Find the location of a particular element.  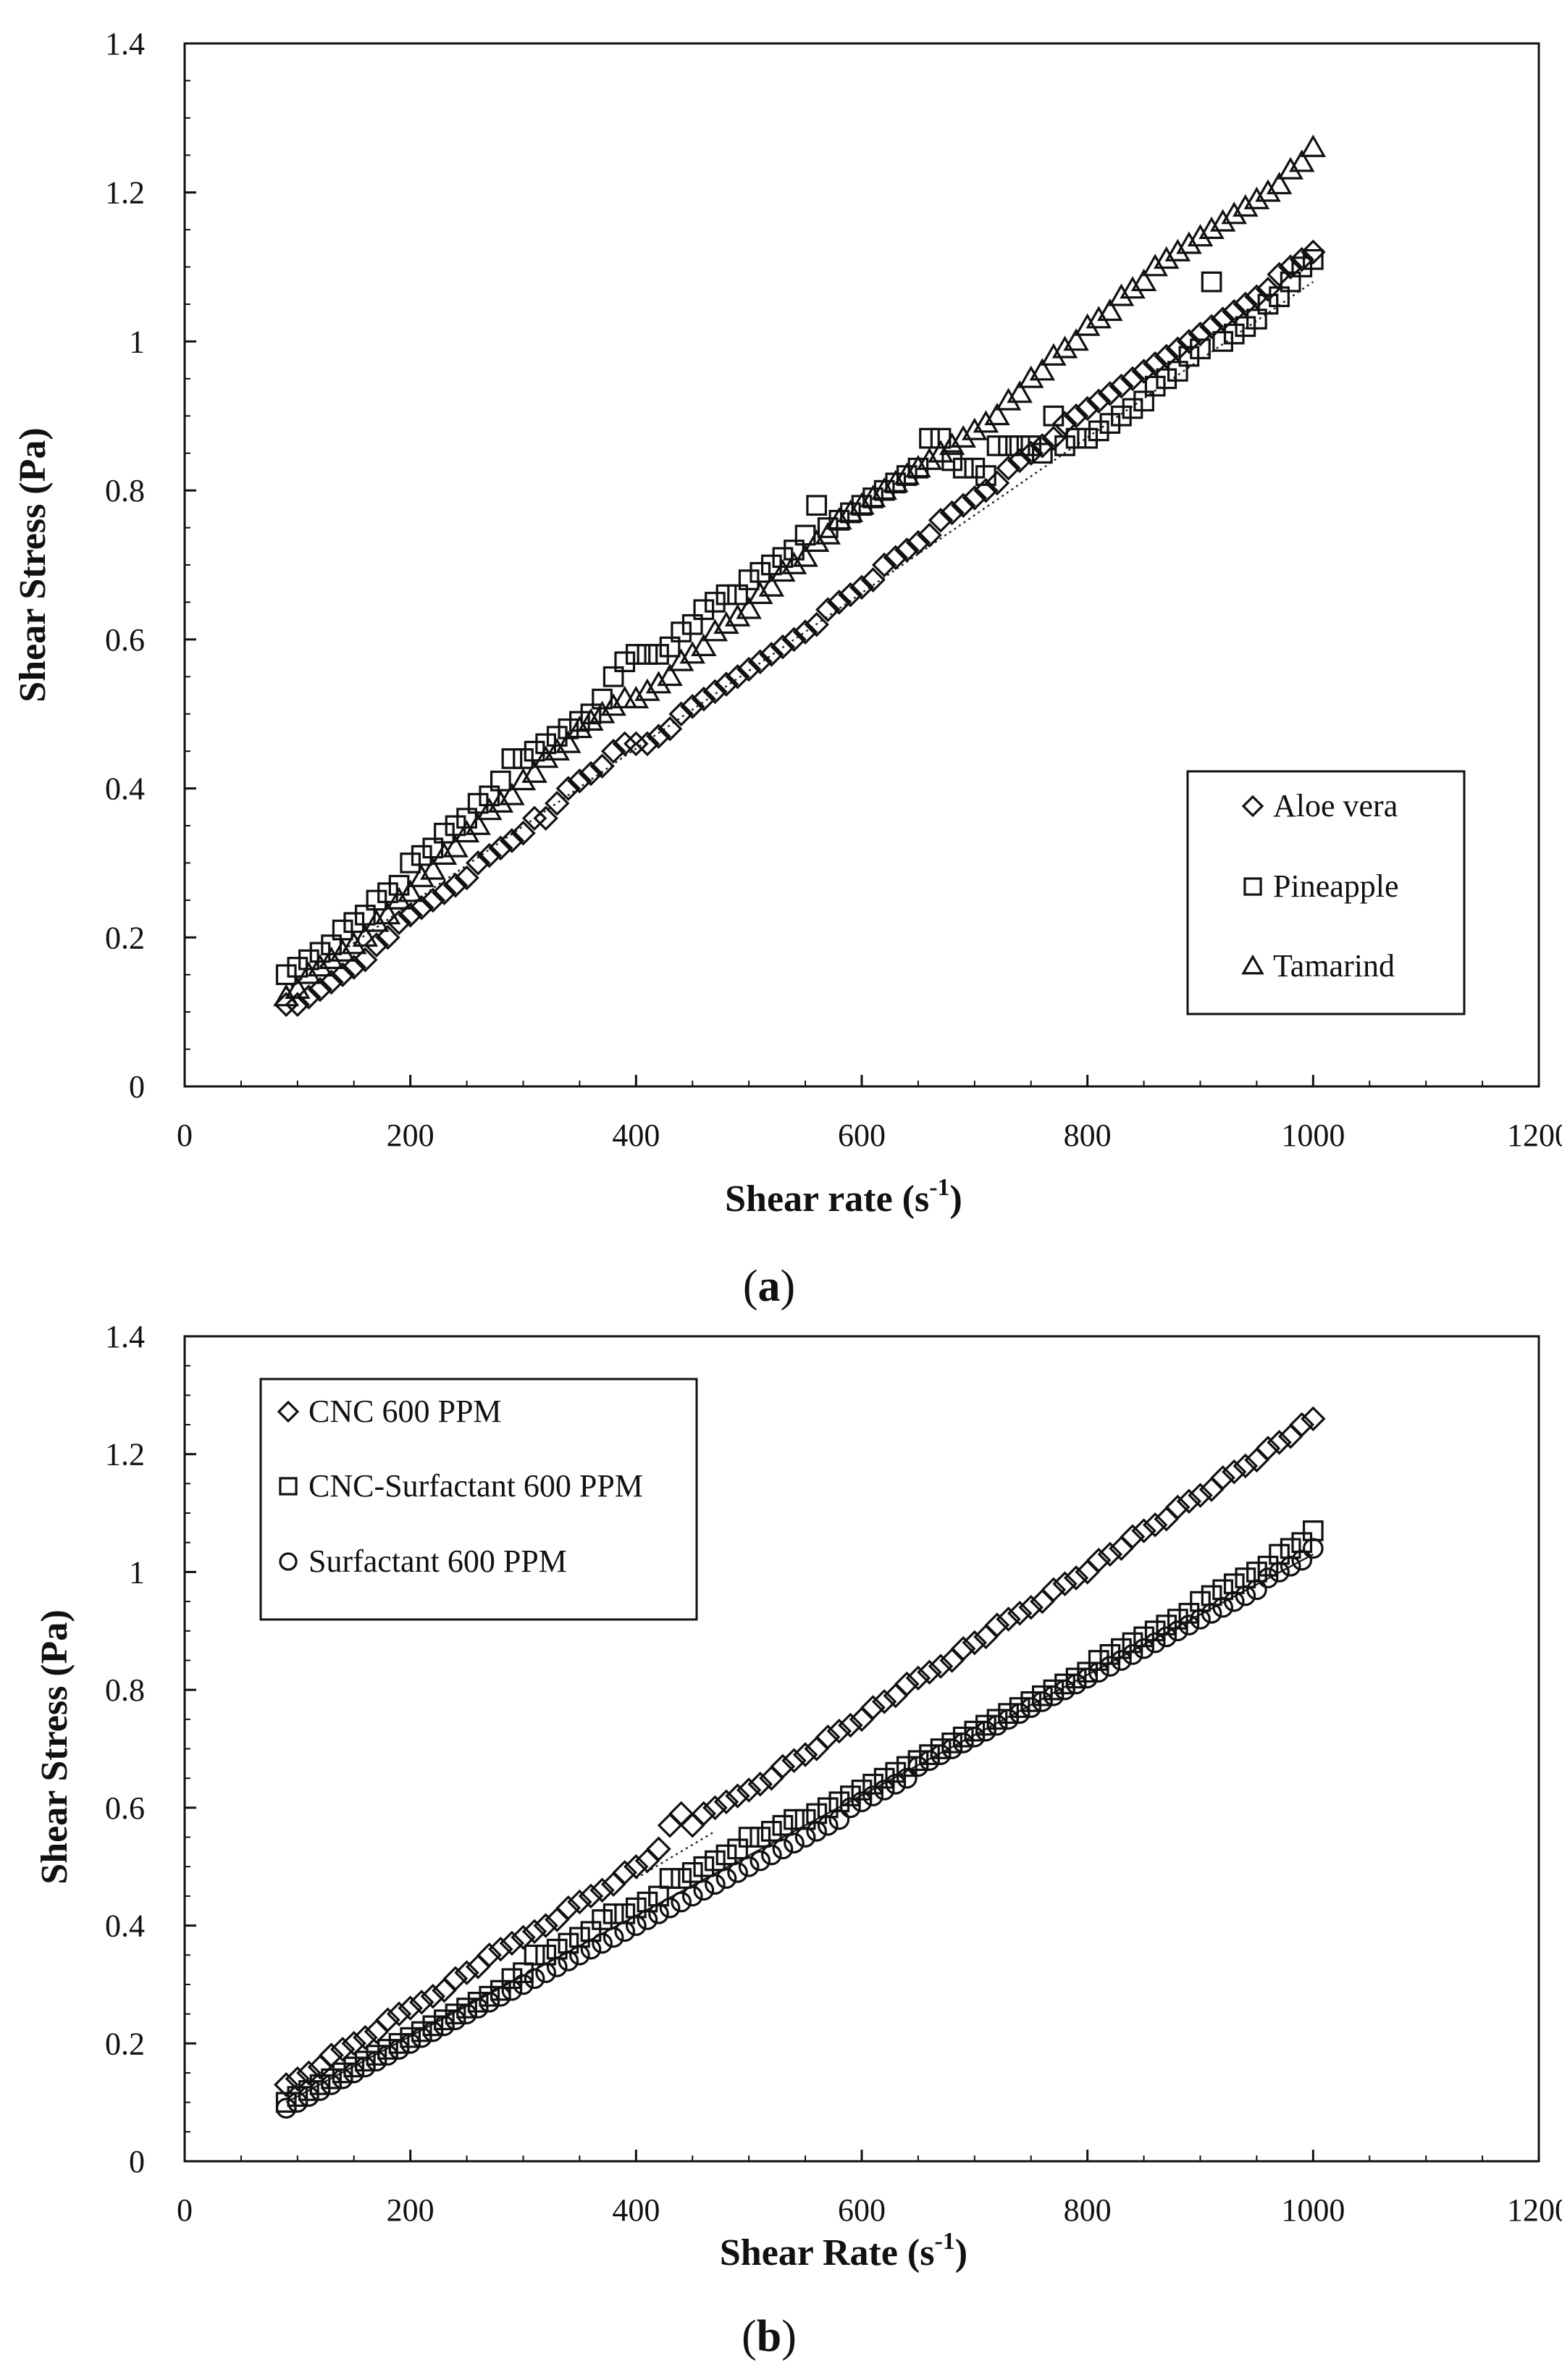

chart-a-x-tick-label: 800 is located at coordinates (1088, 1135).